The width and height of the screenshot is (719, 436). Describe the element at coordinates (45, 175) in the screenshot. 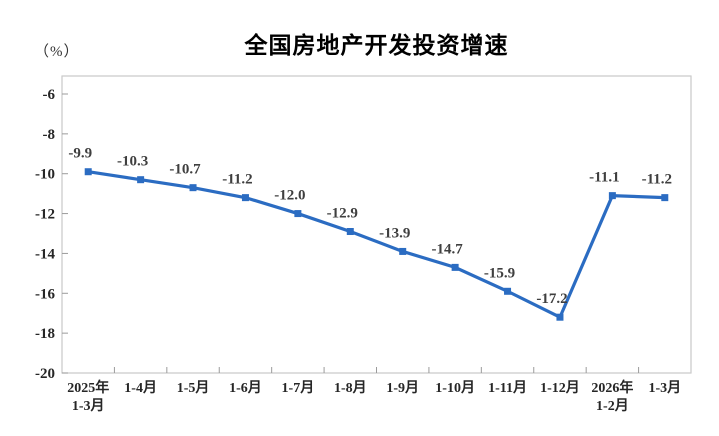

I see `y-tick-label: -10` at that location.